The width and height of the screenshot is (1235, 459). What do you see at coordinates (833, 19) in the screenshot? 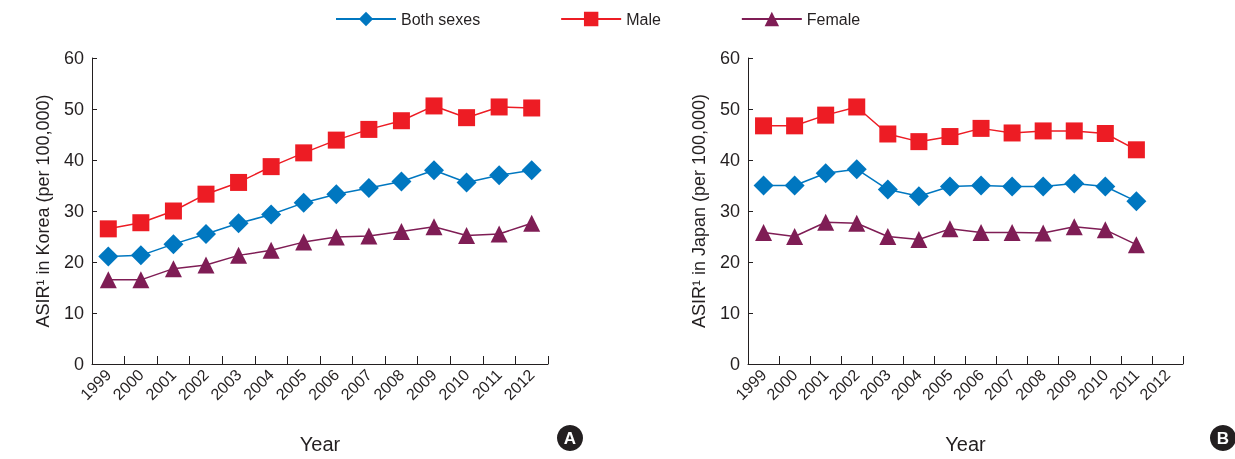
I see `legend-label: Female` at bounding box center [833, 19].